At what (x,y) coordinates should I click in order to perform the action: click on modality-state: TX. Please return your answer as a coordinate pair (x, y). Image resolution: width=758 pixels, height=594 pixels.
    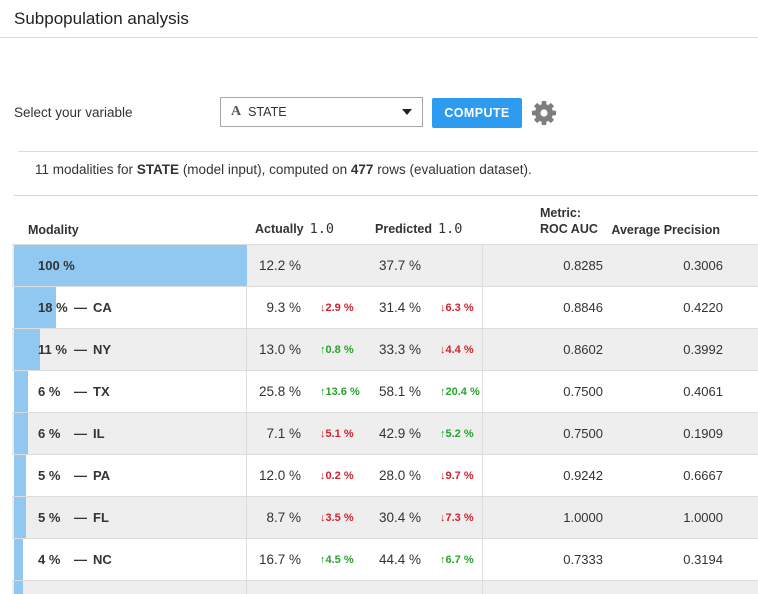
    Looking at the image, I should click on (101, 391).